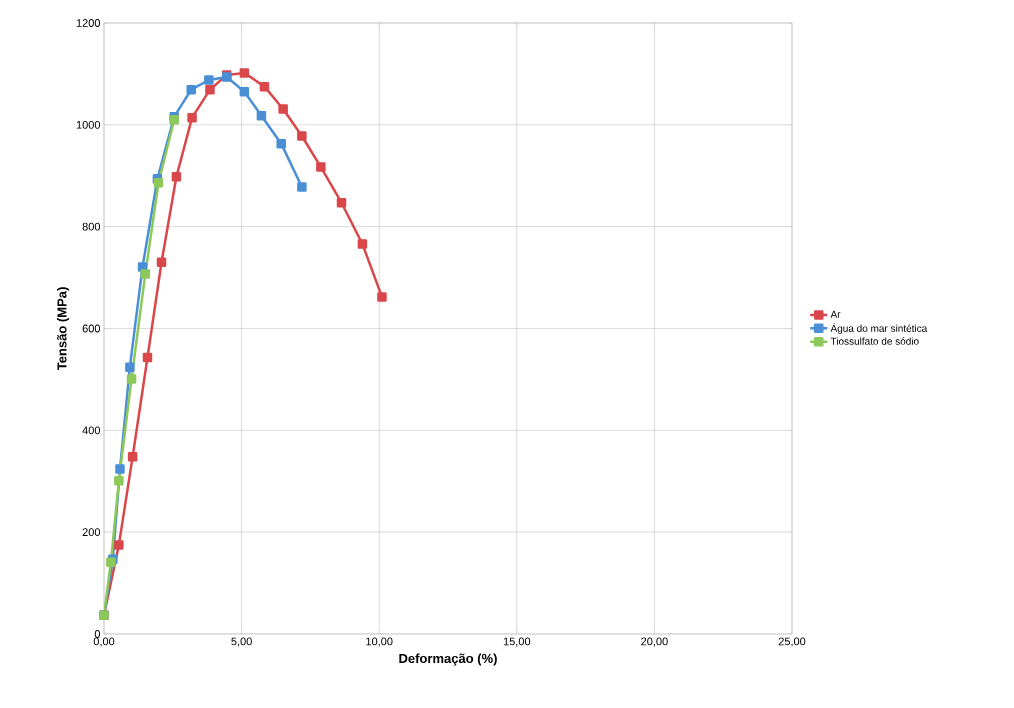  What do you see at coordinates (88, 124) in the screenshot?
I see `y-tick-label: 1000` at bounding box center [88, 124].